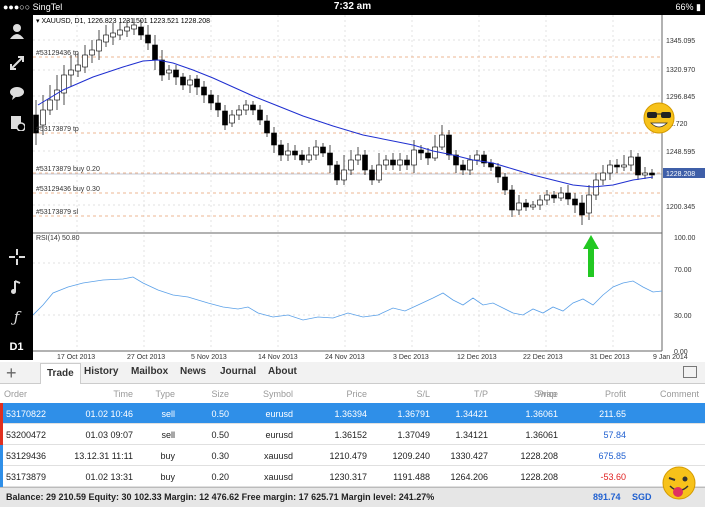  I want to click on timeframe-button: D1, so click(16, 347).